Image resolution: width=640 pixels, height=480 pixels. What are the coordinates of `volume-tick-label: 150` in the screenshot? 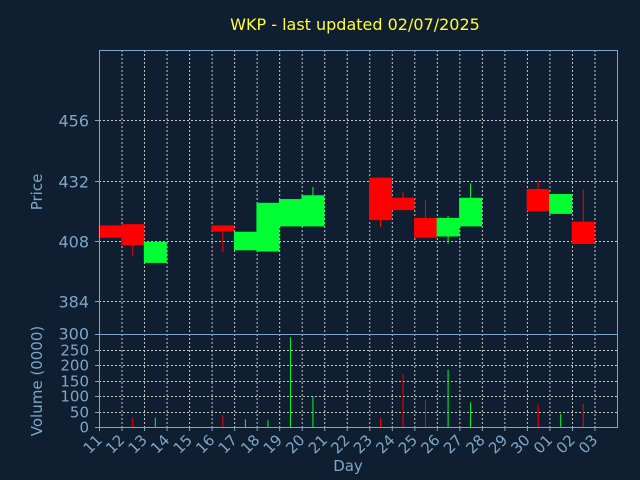 It's located at (74, 382).